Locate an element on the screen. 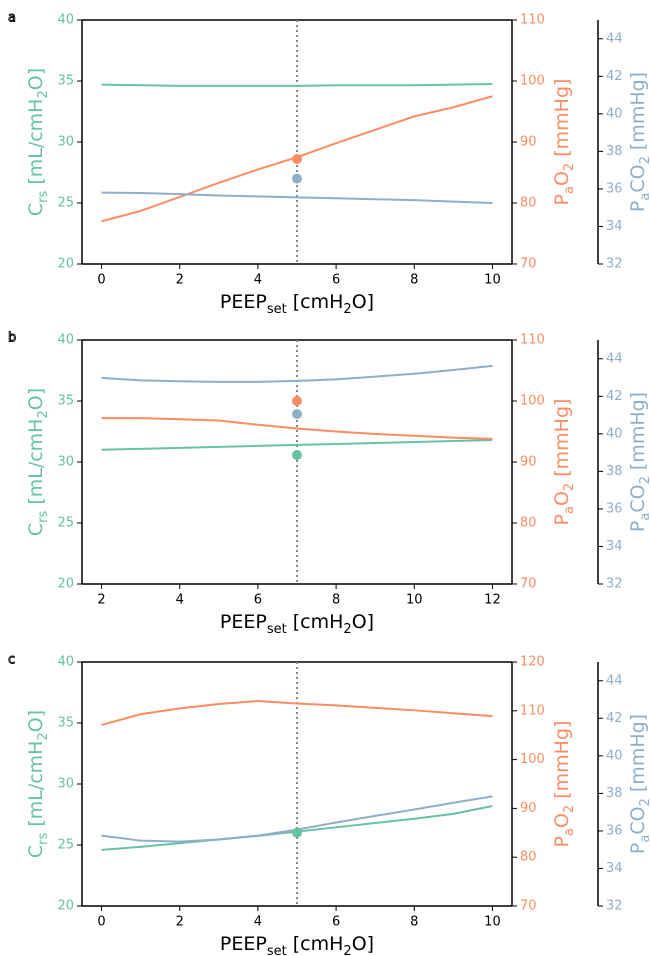 The image size is (651, 956). panel-label: a is located at coordinates (12, 18).